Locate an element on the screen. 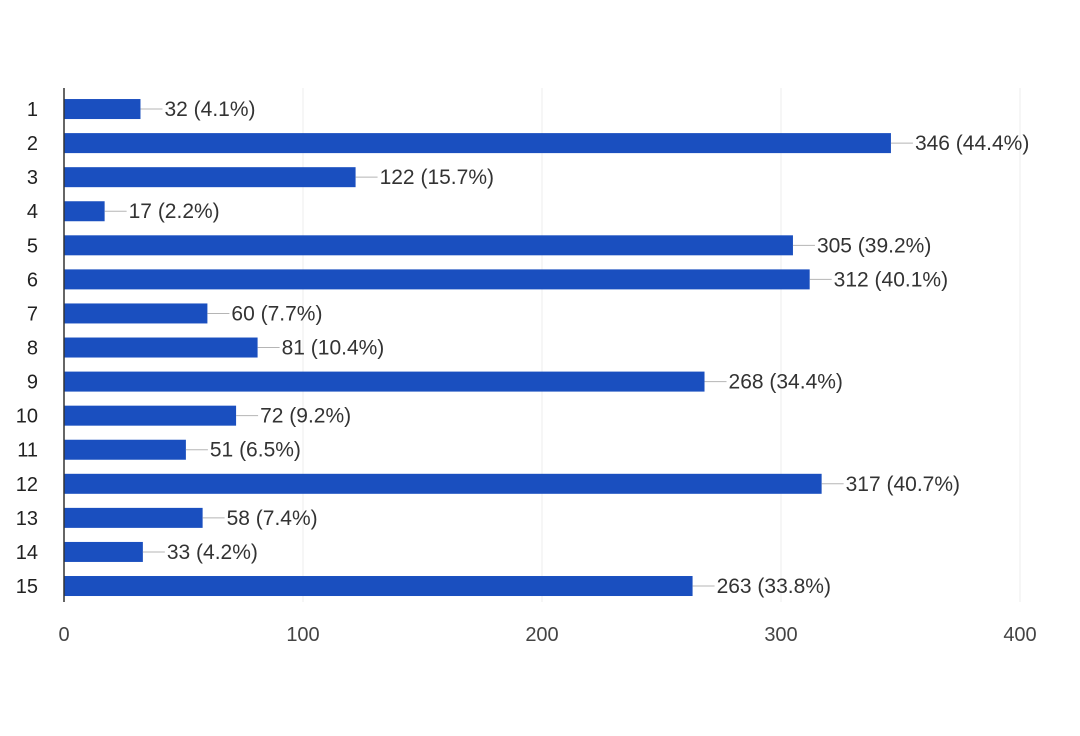  category-label: 15 is located at coordinates (27, 587).